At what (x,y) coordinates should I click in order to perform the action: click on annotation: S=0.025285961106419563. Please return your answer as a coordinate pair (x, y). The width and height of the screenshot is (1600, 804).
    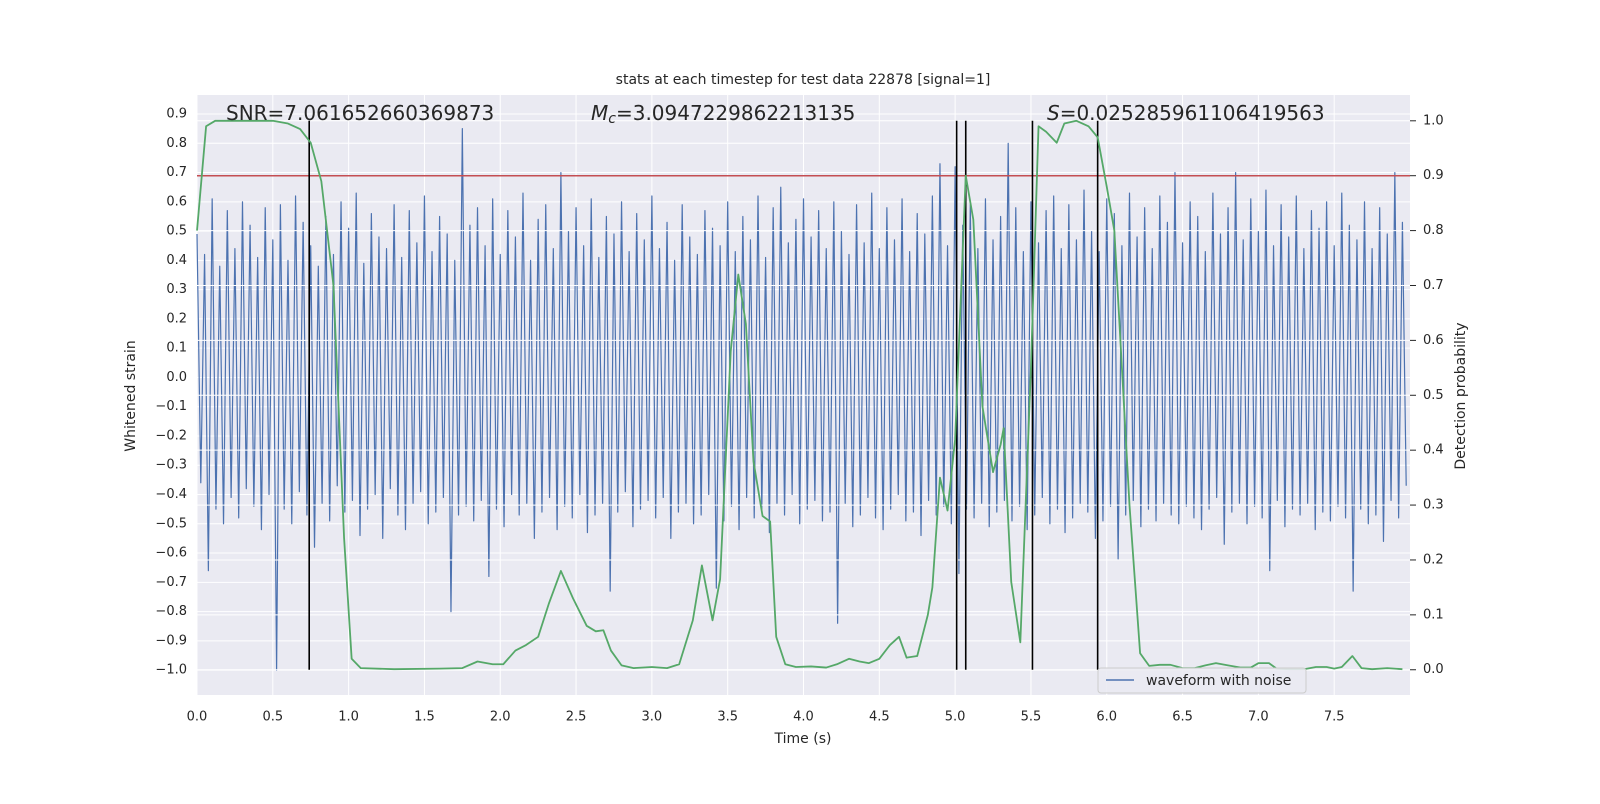
    Looking at the image, I should click on (1186, 113).